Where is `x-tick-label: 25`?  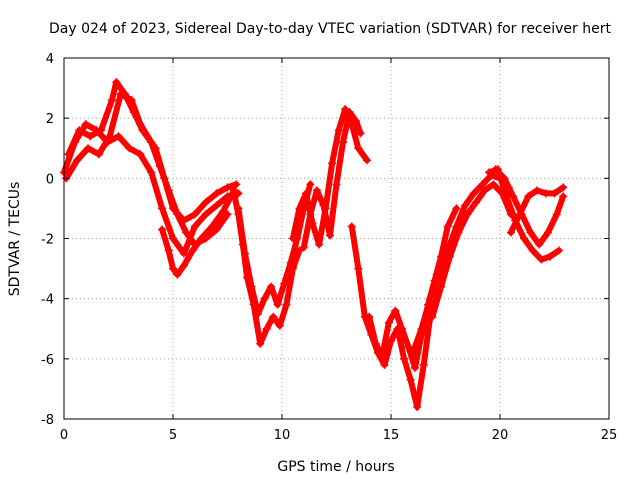
x-tick-label: 25 is located at coordinates (609, 435).